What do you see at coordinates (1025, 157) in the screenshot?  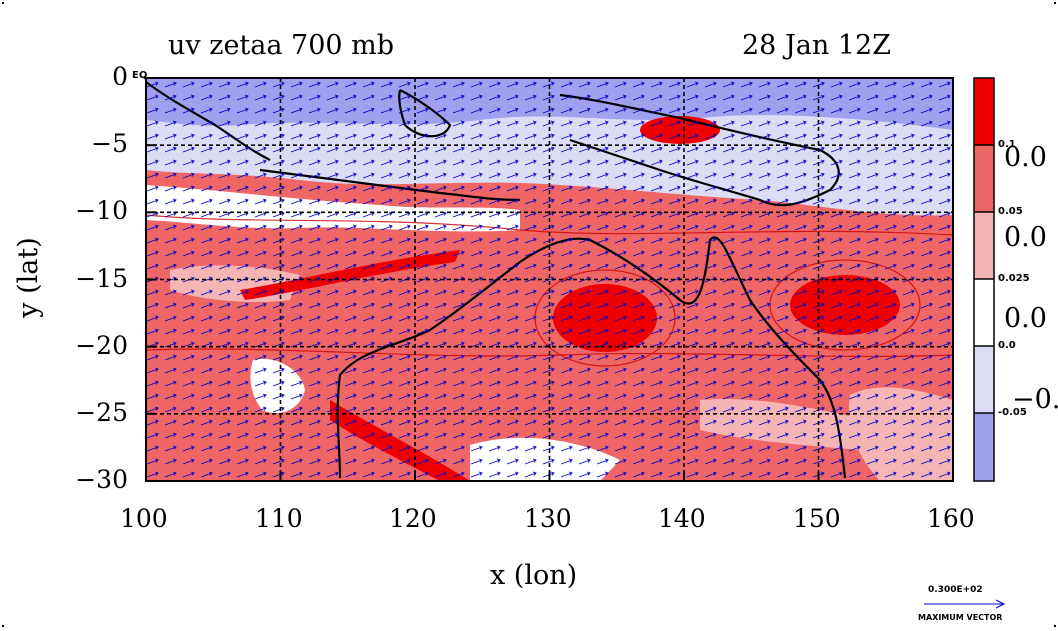 I see `colorbar-big-label-1: 0.0` at bounding box center [1025, 157].